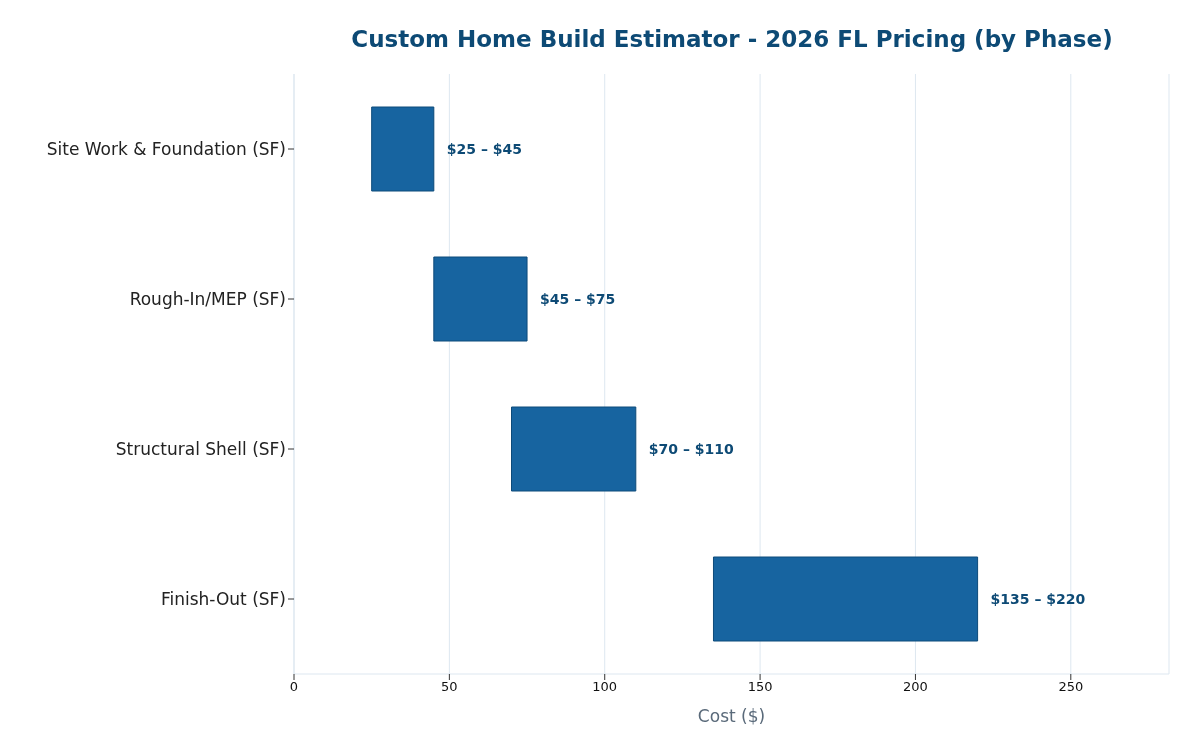 This screenshot has height=750, width=1200. I want to click on x-tick-label: 200, so click(915, 687).